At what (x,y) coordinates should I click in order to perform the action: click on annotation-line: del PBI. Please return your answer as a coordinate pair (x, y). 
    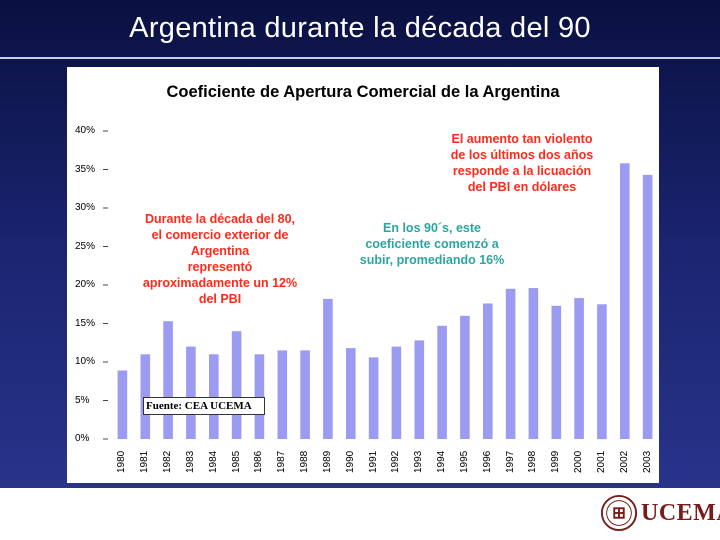
    Looking at the image, I should click on (220, 299).